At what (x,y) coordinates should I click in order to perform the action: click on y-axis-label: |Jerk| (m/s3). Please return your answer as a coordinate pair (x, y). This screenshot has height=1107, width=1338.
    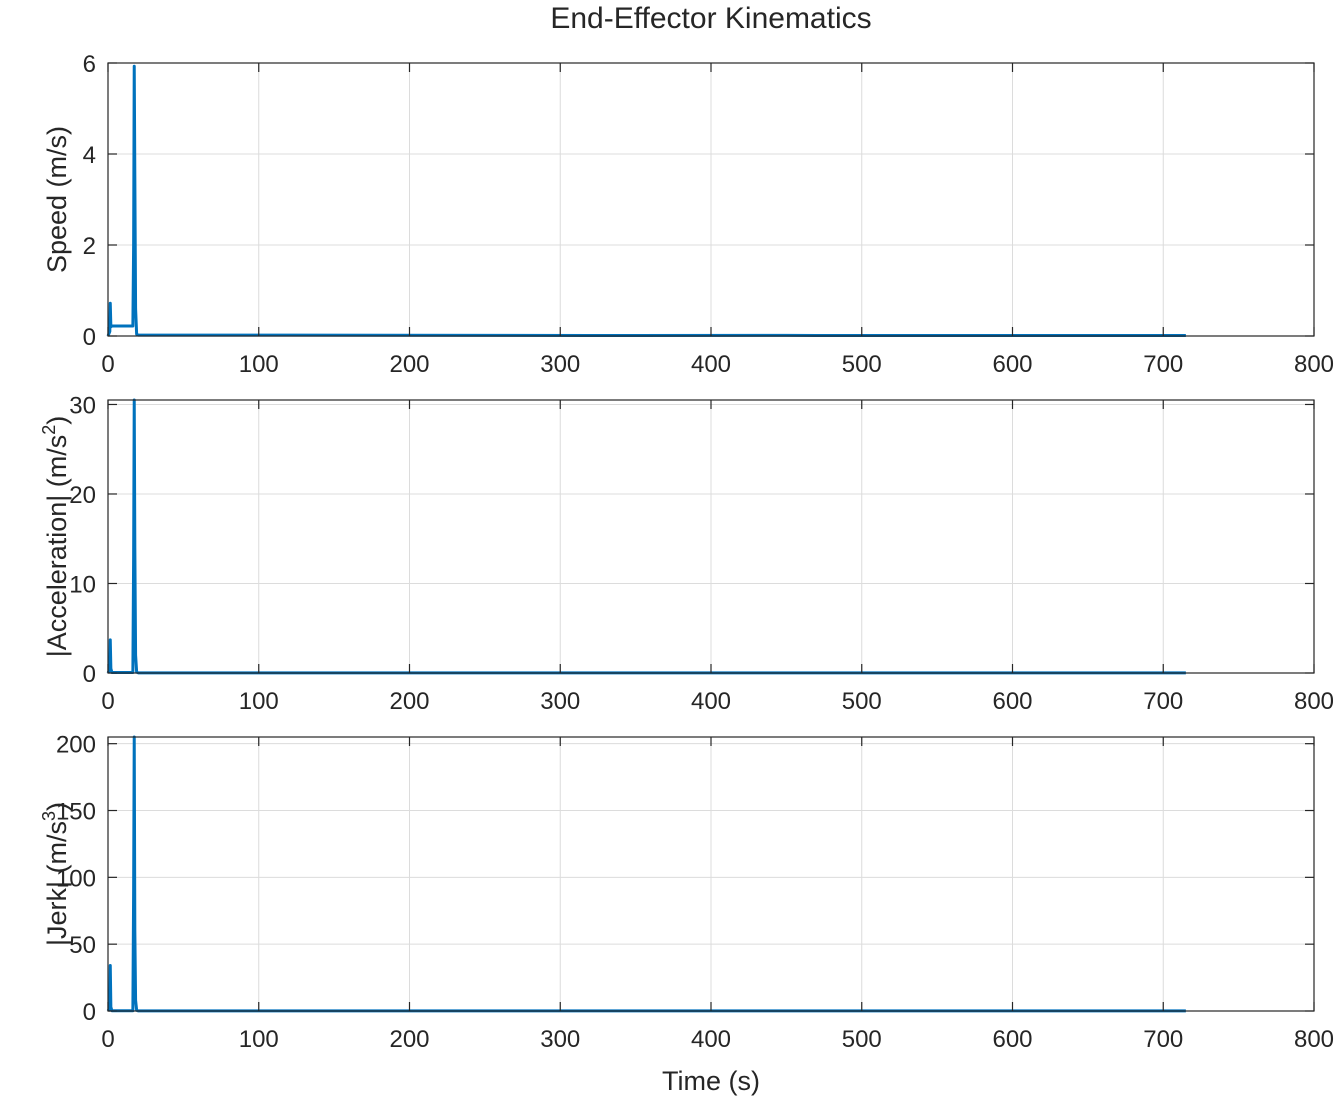
    Looking at the image, I should click on (55, 874).